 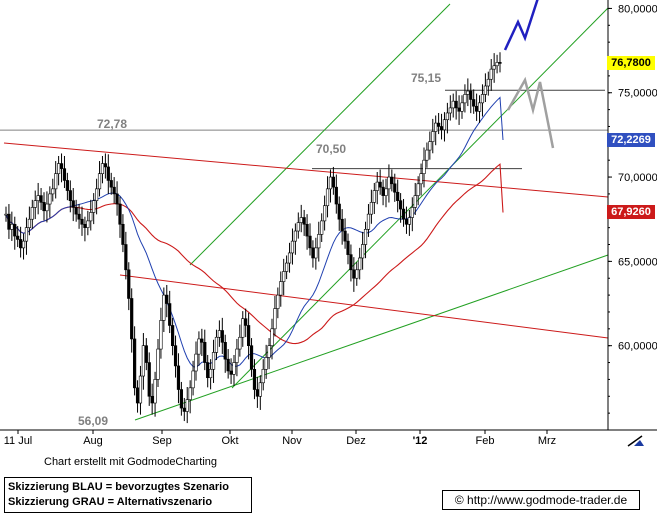 What do you see at coordinates (521, 25) in the screenshot?
I see `blue-scenario-sketch` at bounding box center [521, 25].